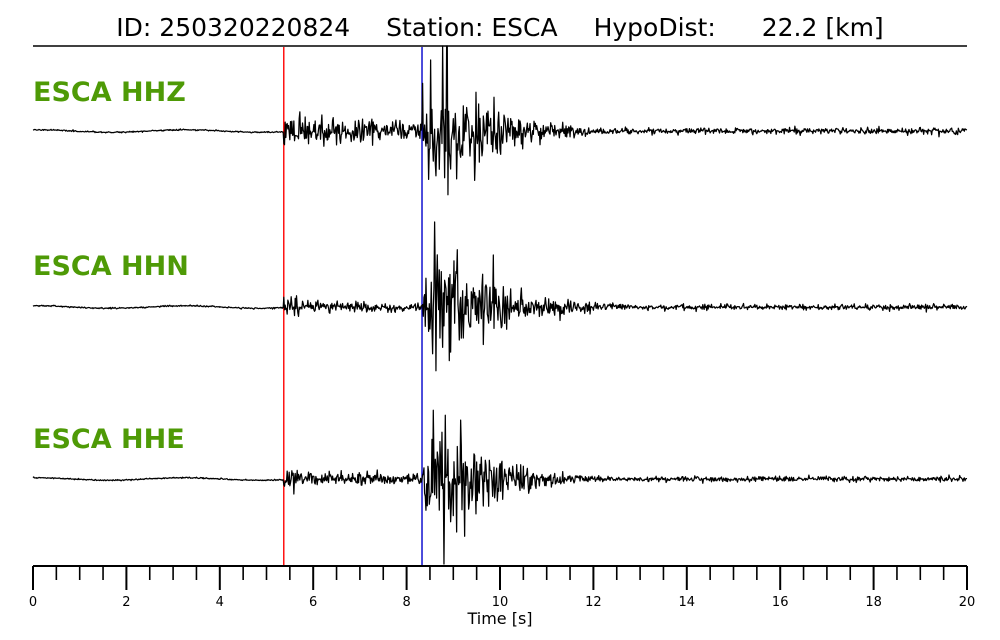 The width and height of the screenshot is (1000, 640). Describe the element at coordinates (33, 602) in the screenshot. I see `x-tick-label: 0` at that location.